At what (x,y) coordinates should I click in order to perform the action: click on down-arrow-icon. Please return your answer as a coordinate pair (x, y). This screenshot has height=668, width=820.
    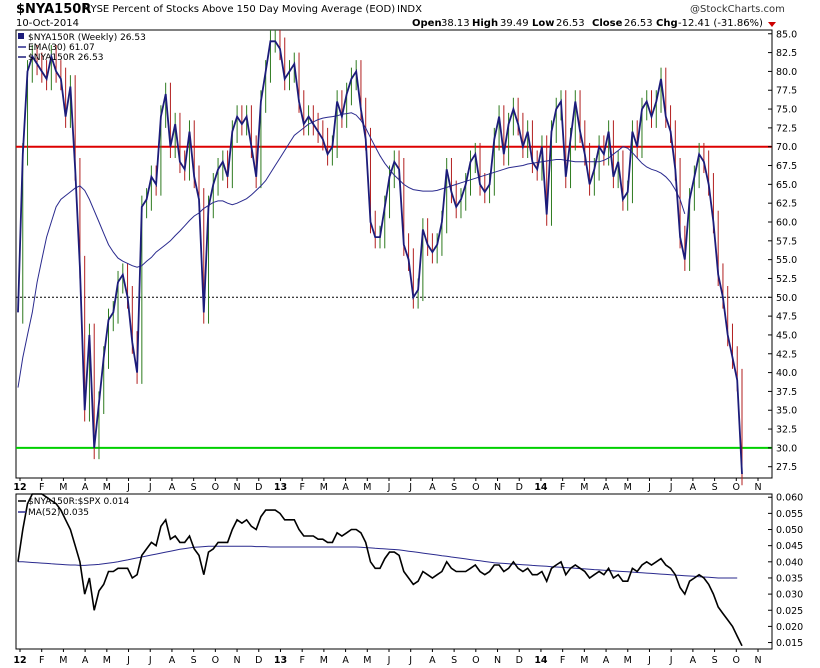
    Looking at the image, I should click on (772, 24).